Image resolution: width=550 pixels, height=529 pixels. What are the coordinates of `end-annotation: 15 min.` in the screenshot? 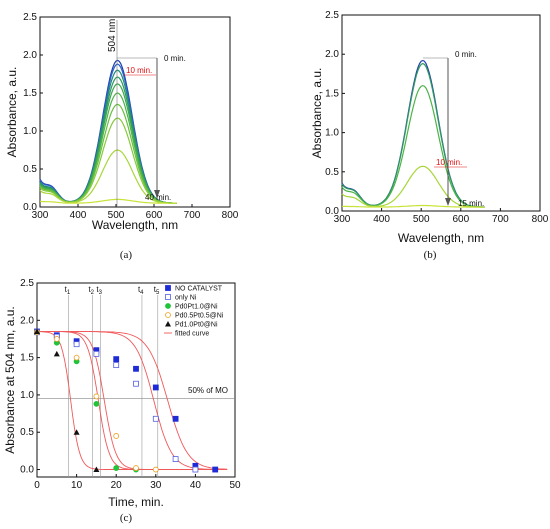 It's located at (471, 203).